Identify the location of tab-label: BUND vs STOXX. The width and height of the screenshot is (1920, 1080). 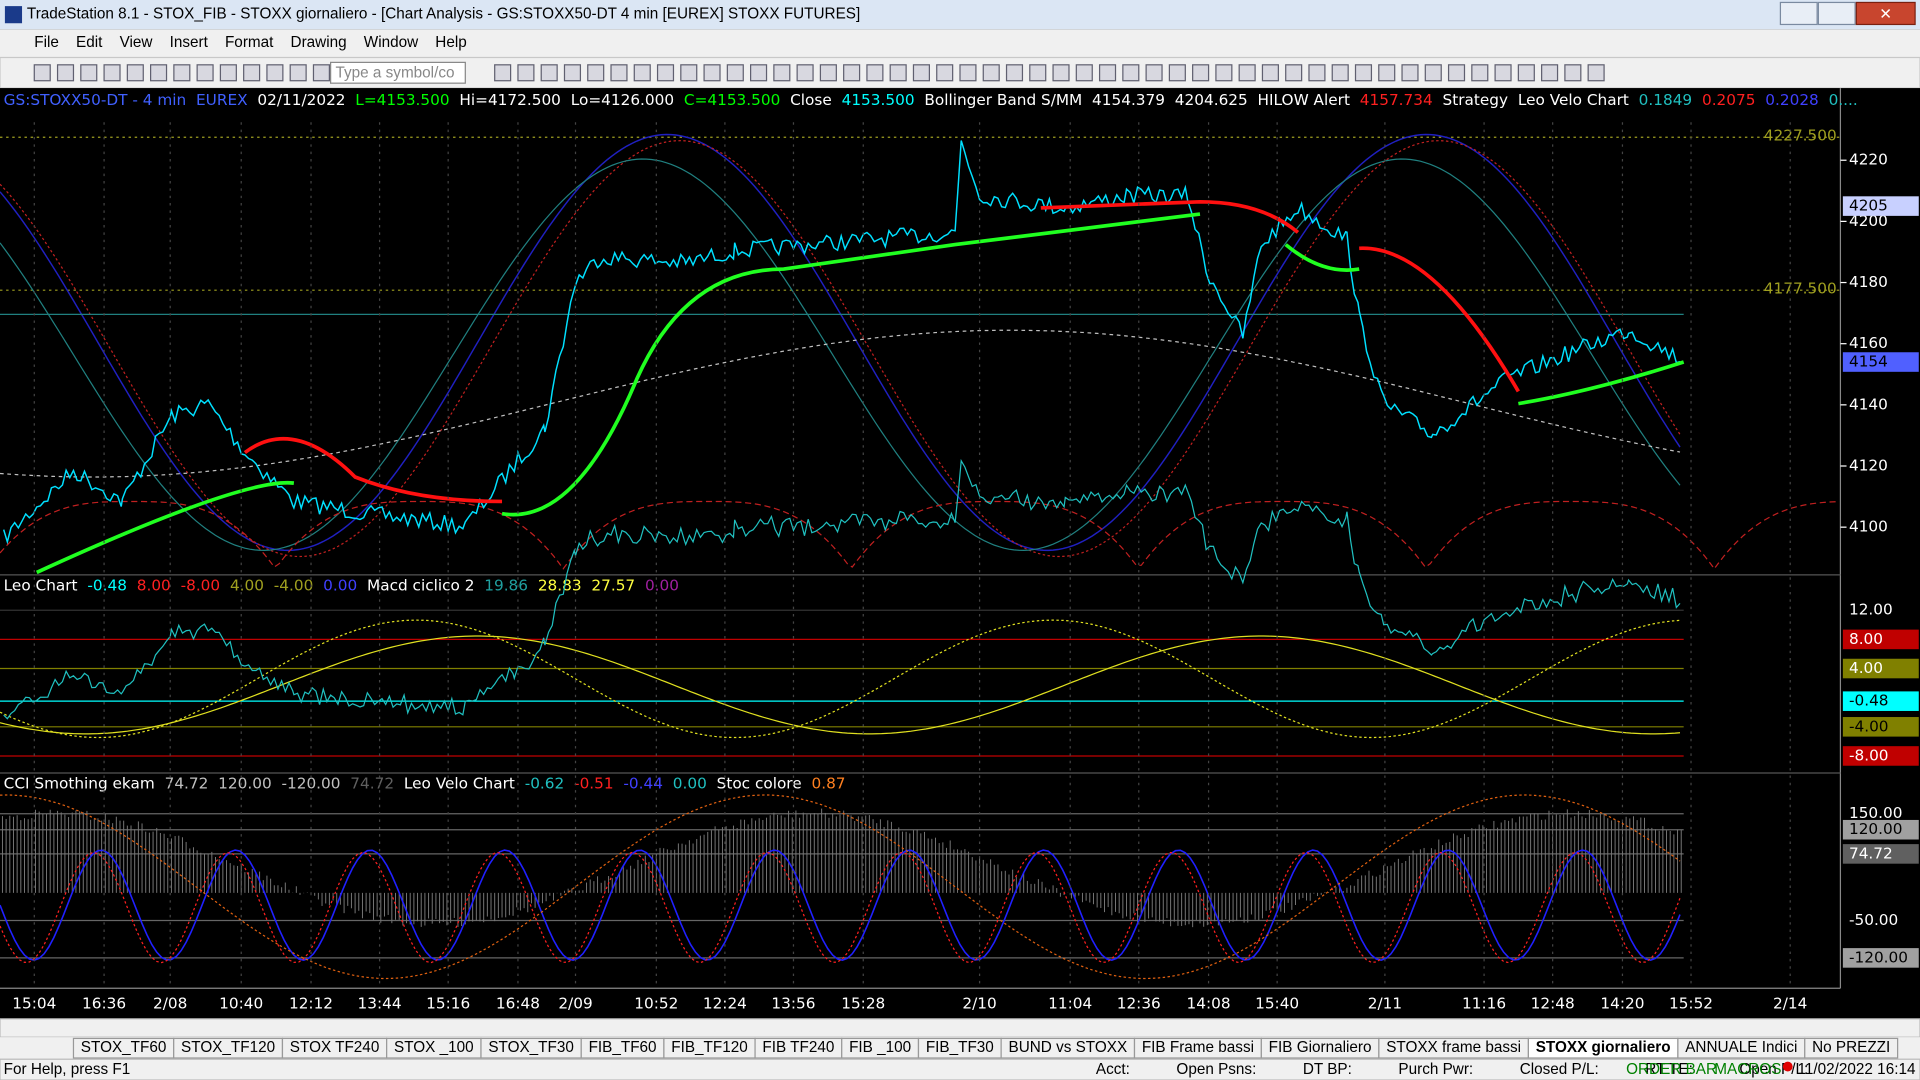
(1067, 1047).